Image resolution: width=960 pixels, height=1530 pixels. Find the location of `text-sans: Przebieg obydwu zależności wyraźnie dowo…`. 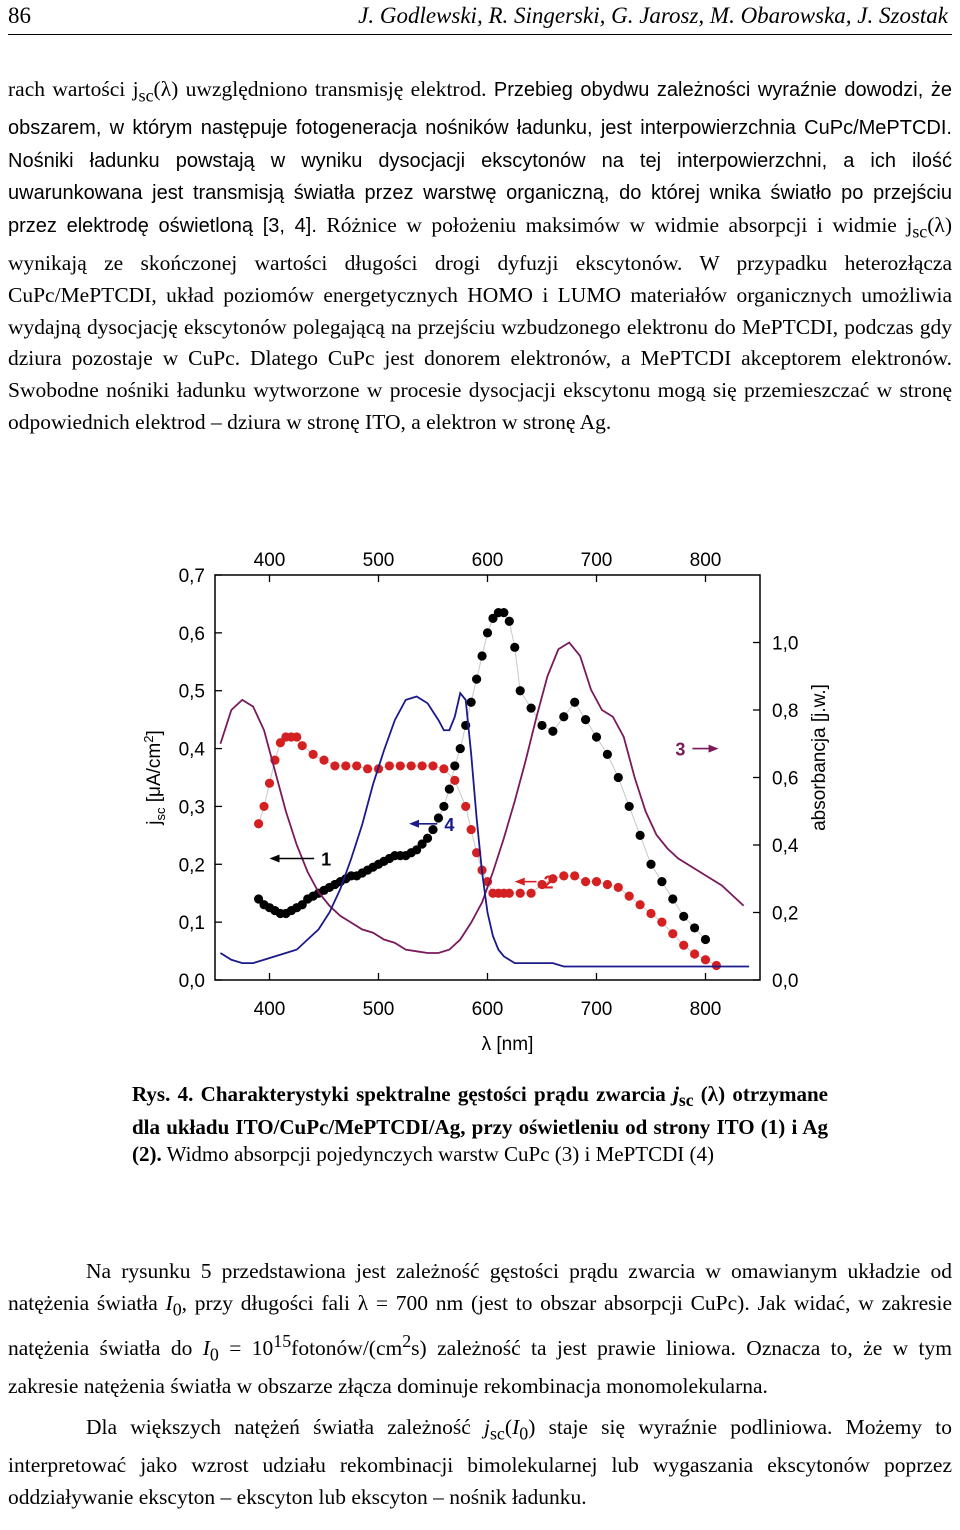

text-sans: Przebieg obydwu zależności wyraźnie dowo… is located at coordinates (480, 158).